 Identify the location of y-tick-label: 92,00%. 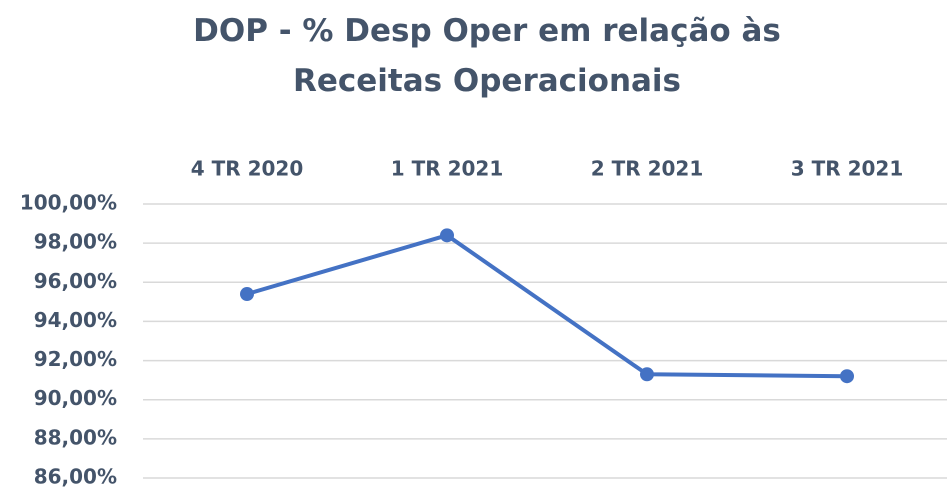
(75, 359).